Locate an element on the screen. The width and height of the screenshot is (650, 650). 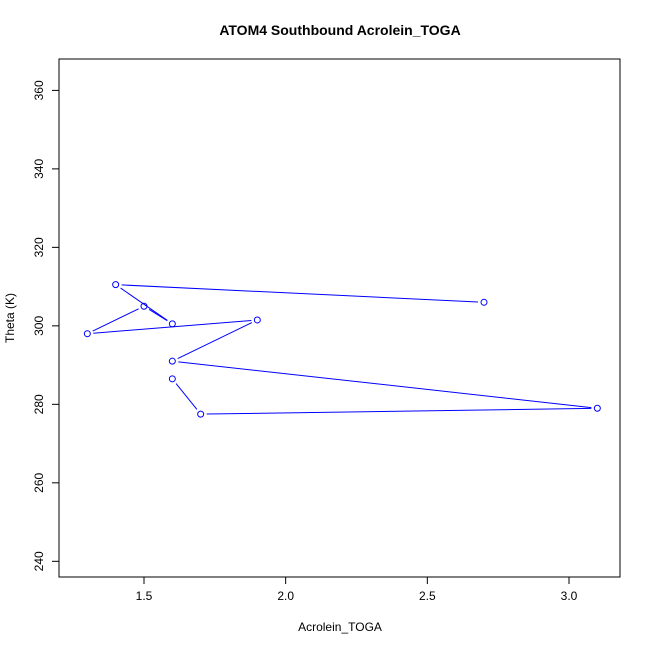
y-axis-label: Theta (K) is located at coordinates (10, 318).